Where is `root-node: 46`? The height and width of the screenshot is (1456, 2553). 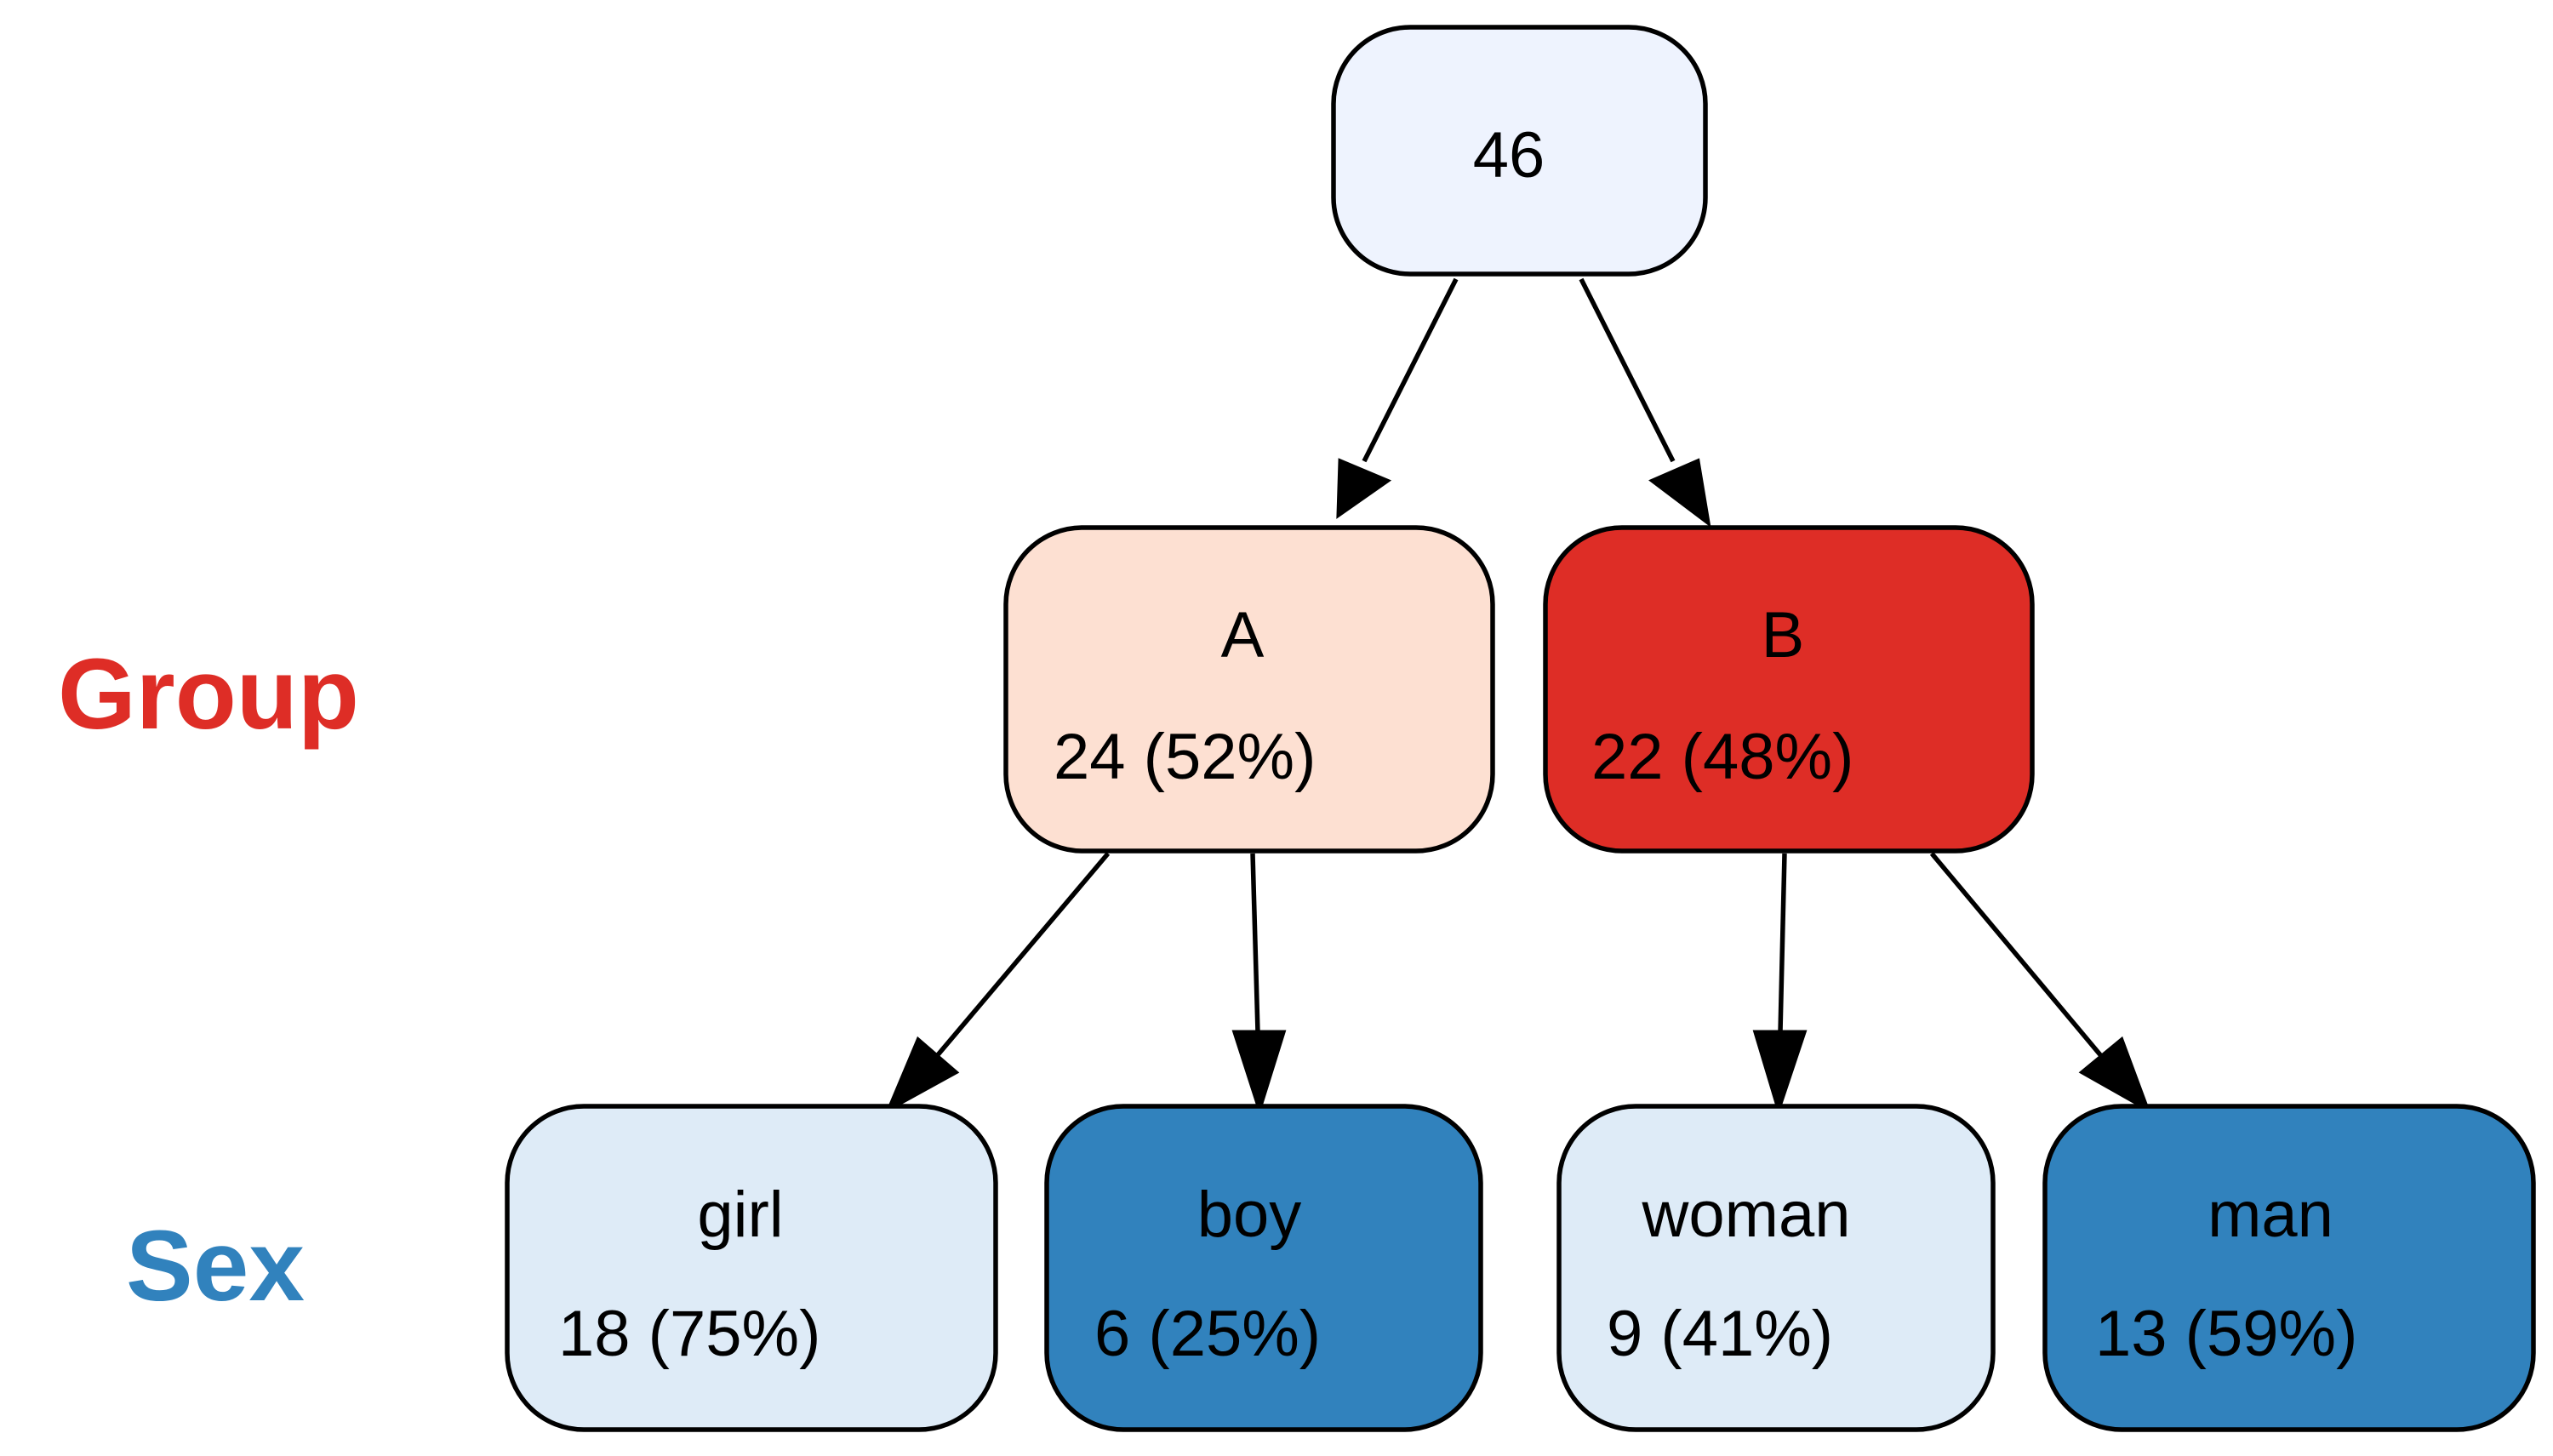
root-node: 46 is located at coordinates (1519, 151).